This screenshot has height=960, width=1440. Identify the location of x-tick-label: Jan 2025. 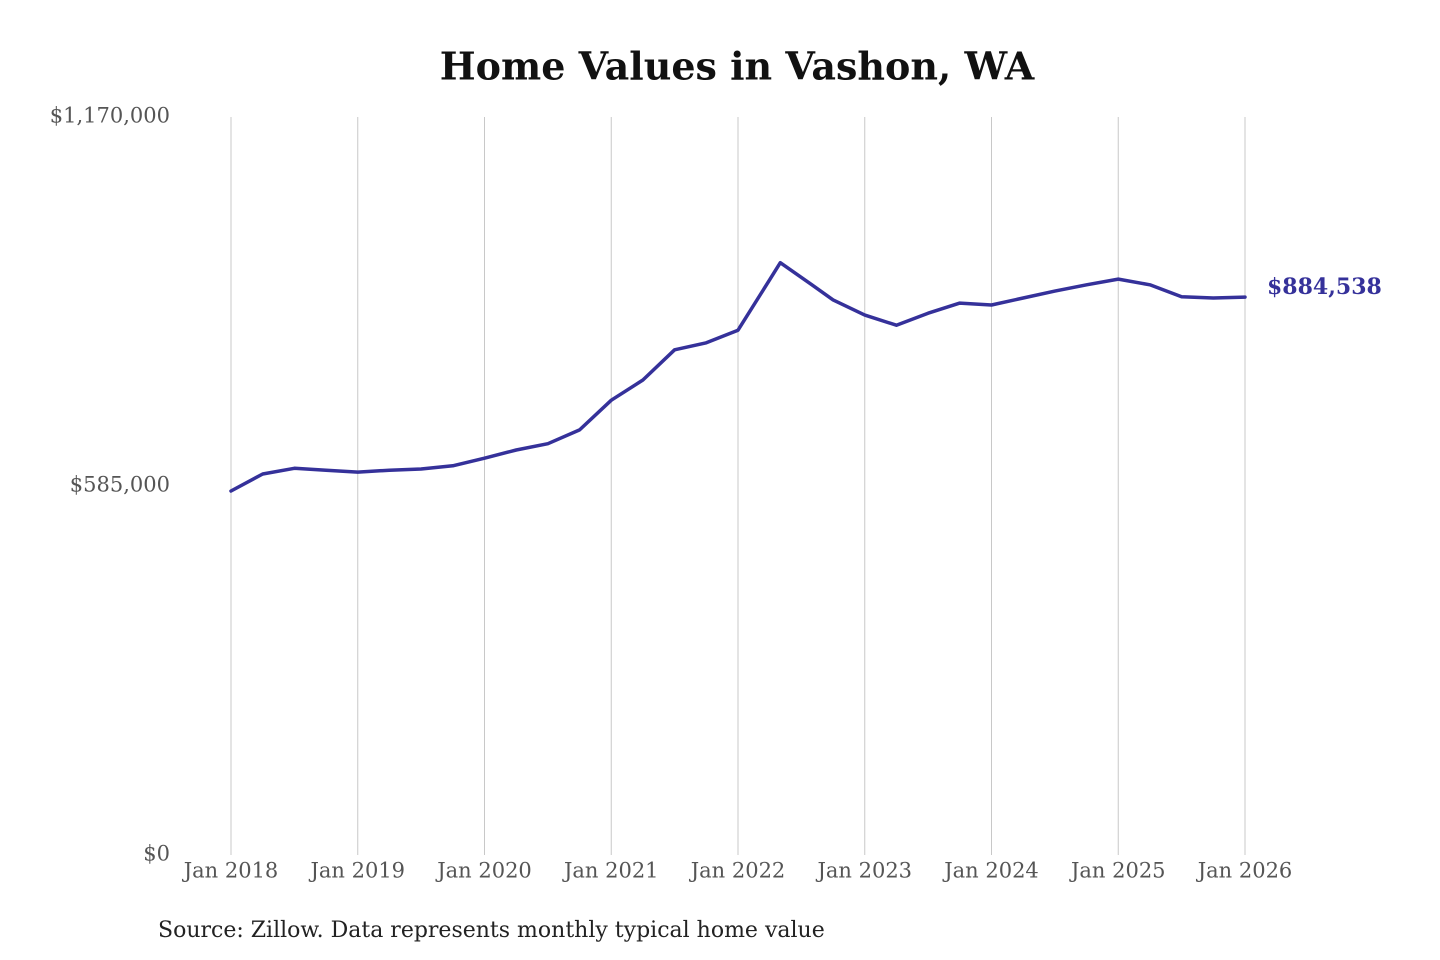
(1117, 871).